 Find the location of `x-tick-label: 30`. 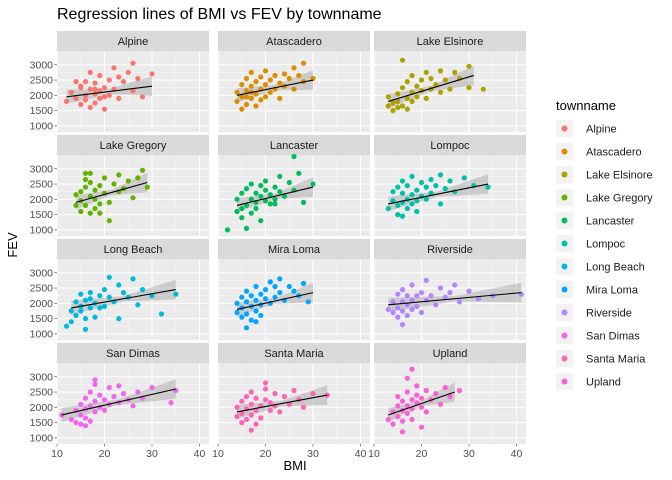

x-tick-label: 30 is located at coordinates (152, 454).